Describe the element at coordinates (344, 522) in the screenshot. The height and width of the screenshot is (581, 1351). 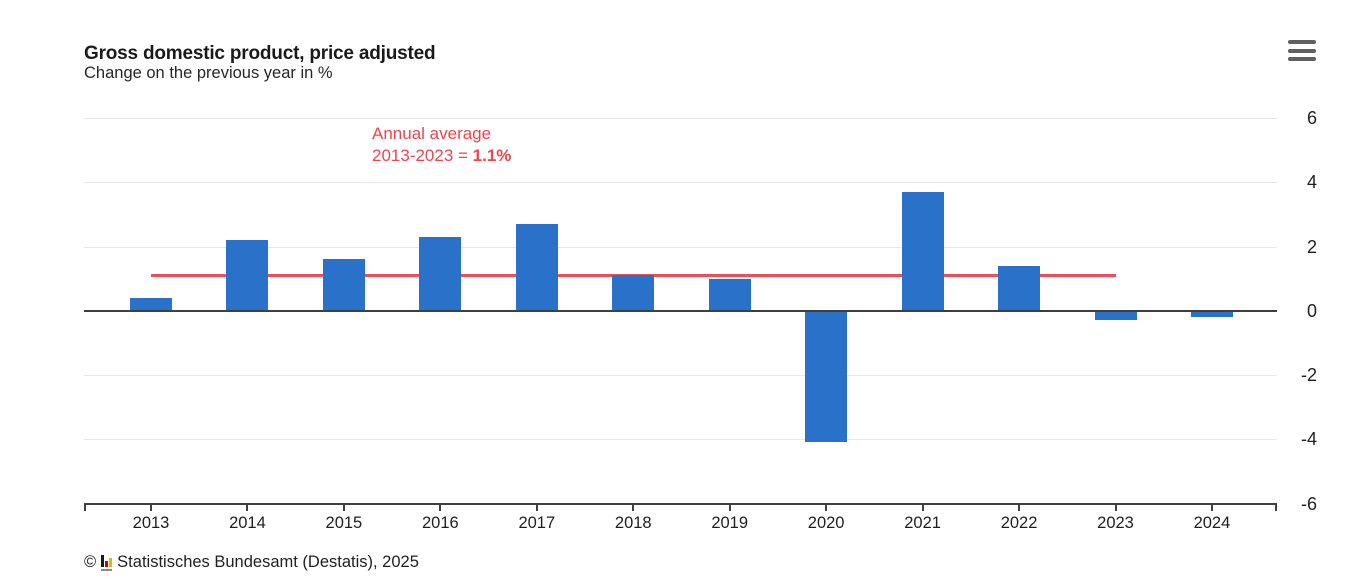
I see `x-axis-label-2015: 2015` at that location.